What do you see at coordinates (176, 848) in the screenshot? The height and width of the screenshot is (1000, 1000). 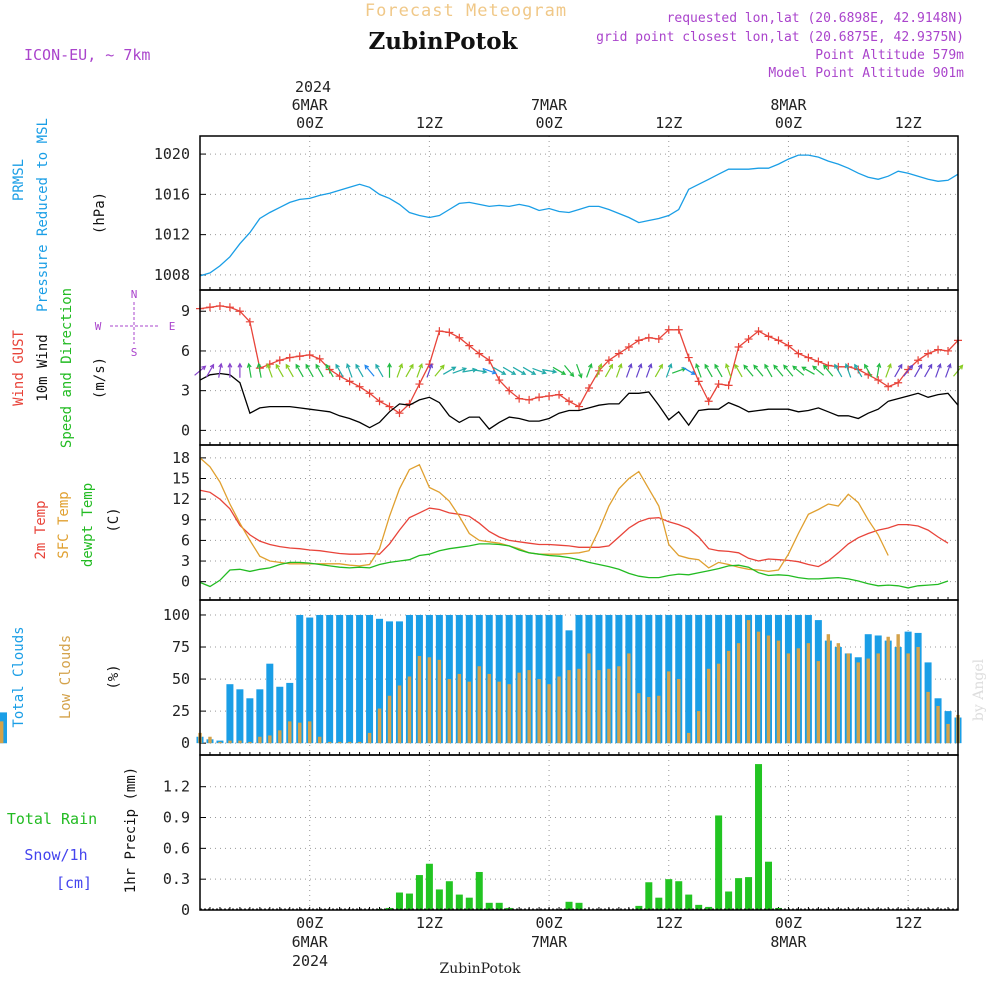 I see `ytick-label: 0.6` at bounding box center [176, 848].